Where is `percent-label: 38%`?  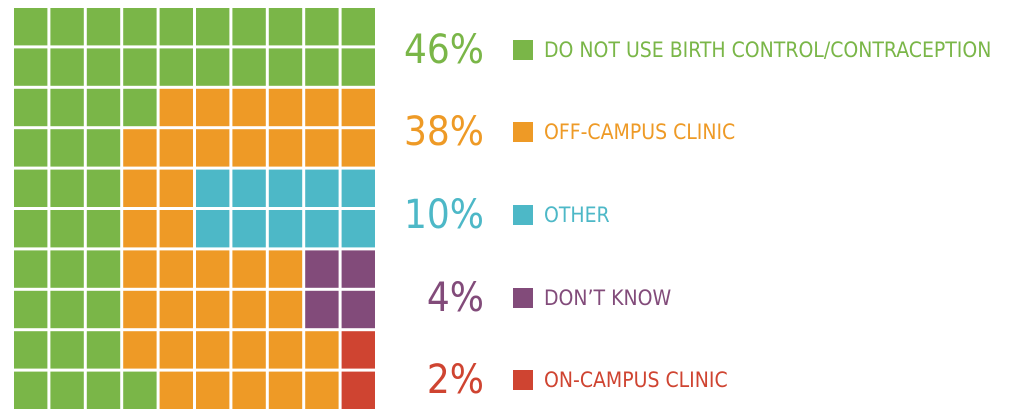 percent-label: 38% is located at coordinates (444, 132).